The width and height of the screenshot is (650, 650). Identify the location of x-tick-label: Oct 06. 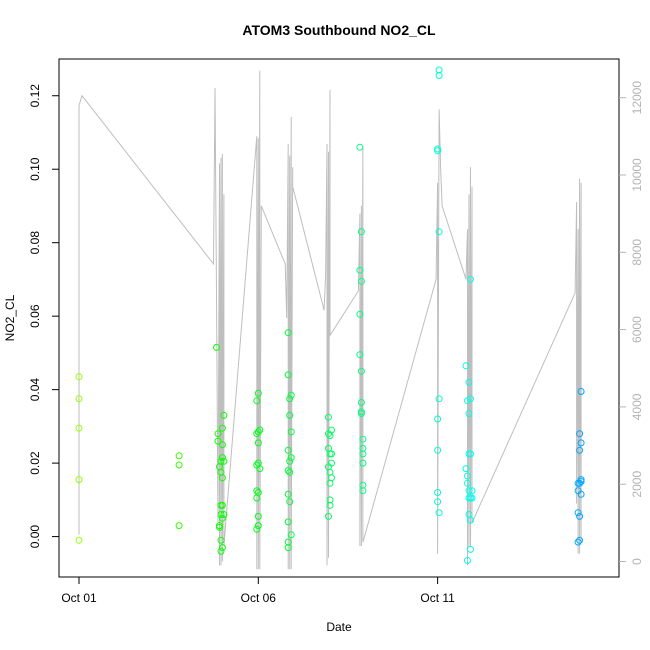
(259, 598).